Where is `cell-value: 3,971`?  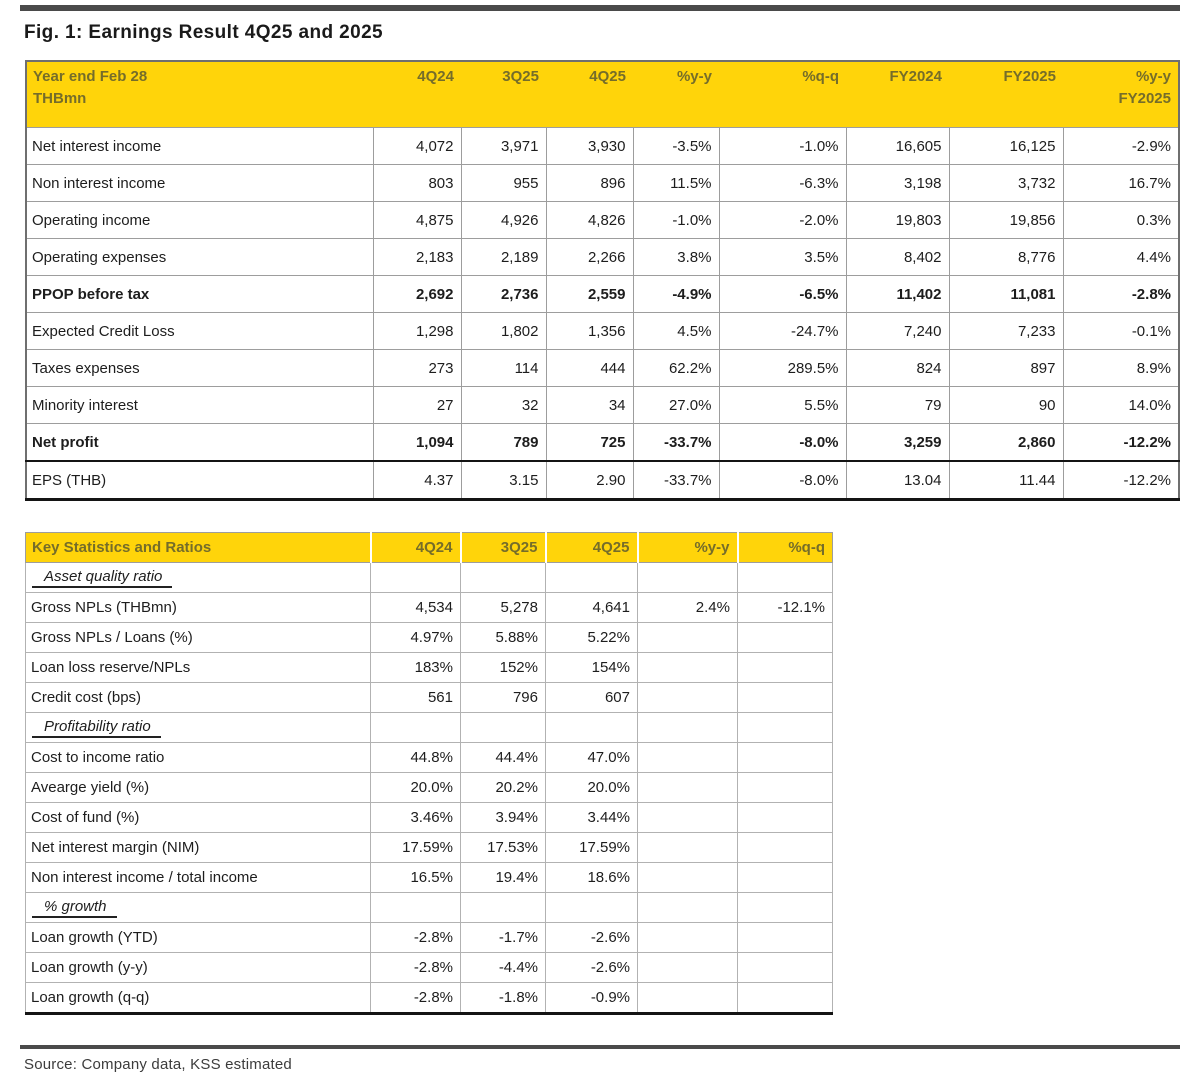
cell-value: 3,971 is located at coordinates (503, 146).